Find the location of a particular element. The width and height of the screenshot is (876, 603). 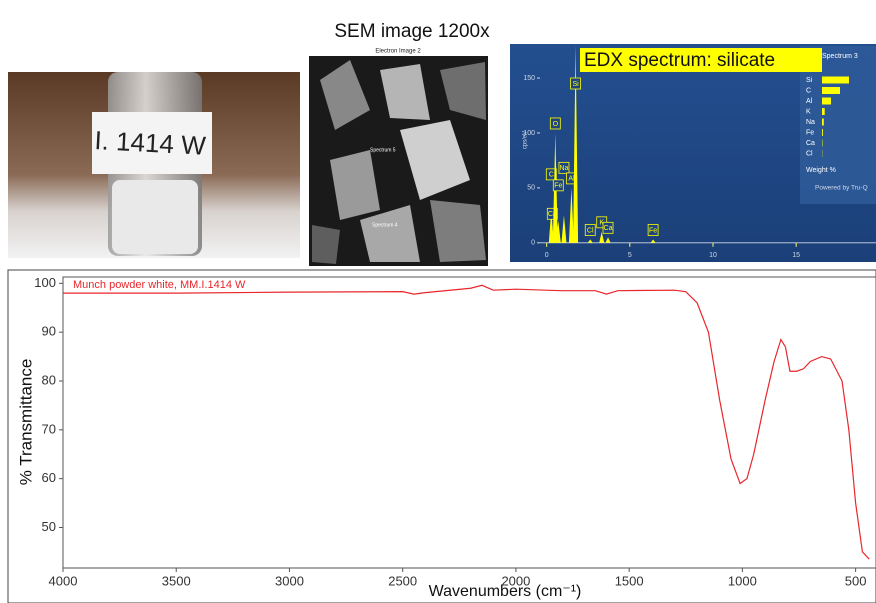

inset-axis-label: Weight % is located at coordinates (821, 170).